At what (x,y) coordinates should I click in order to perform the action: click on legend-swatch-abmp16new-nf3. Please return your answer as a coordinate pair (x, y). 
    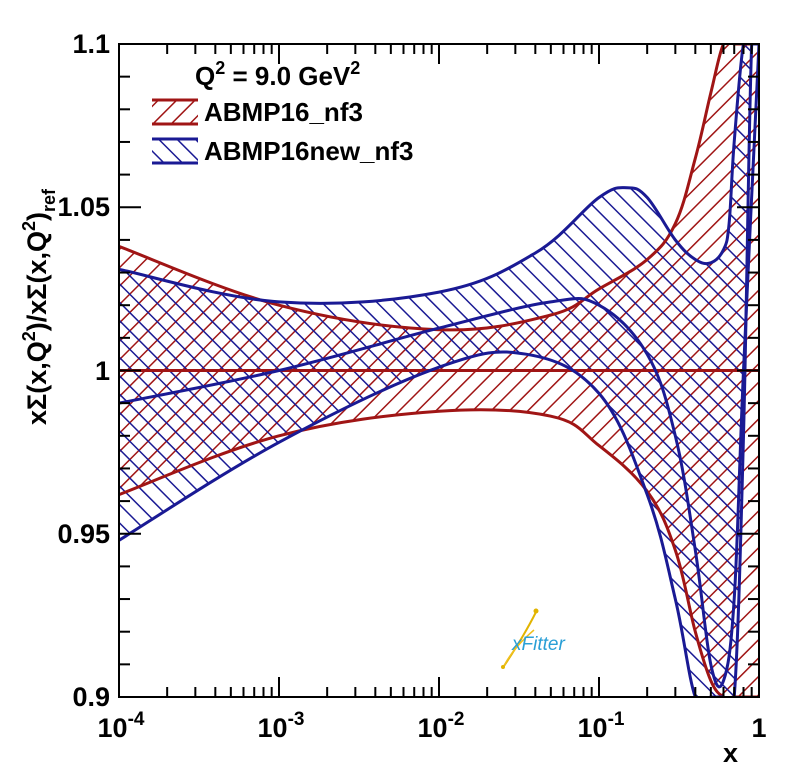
    Looking at the image, I should click on (175, 151).